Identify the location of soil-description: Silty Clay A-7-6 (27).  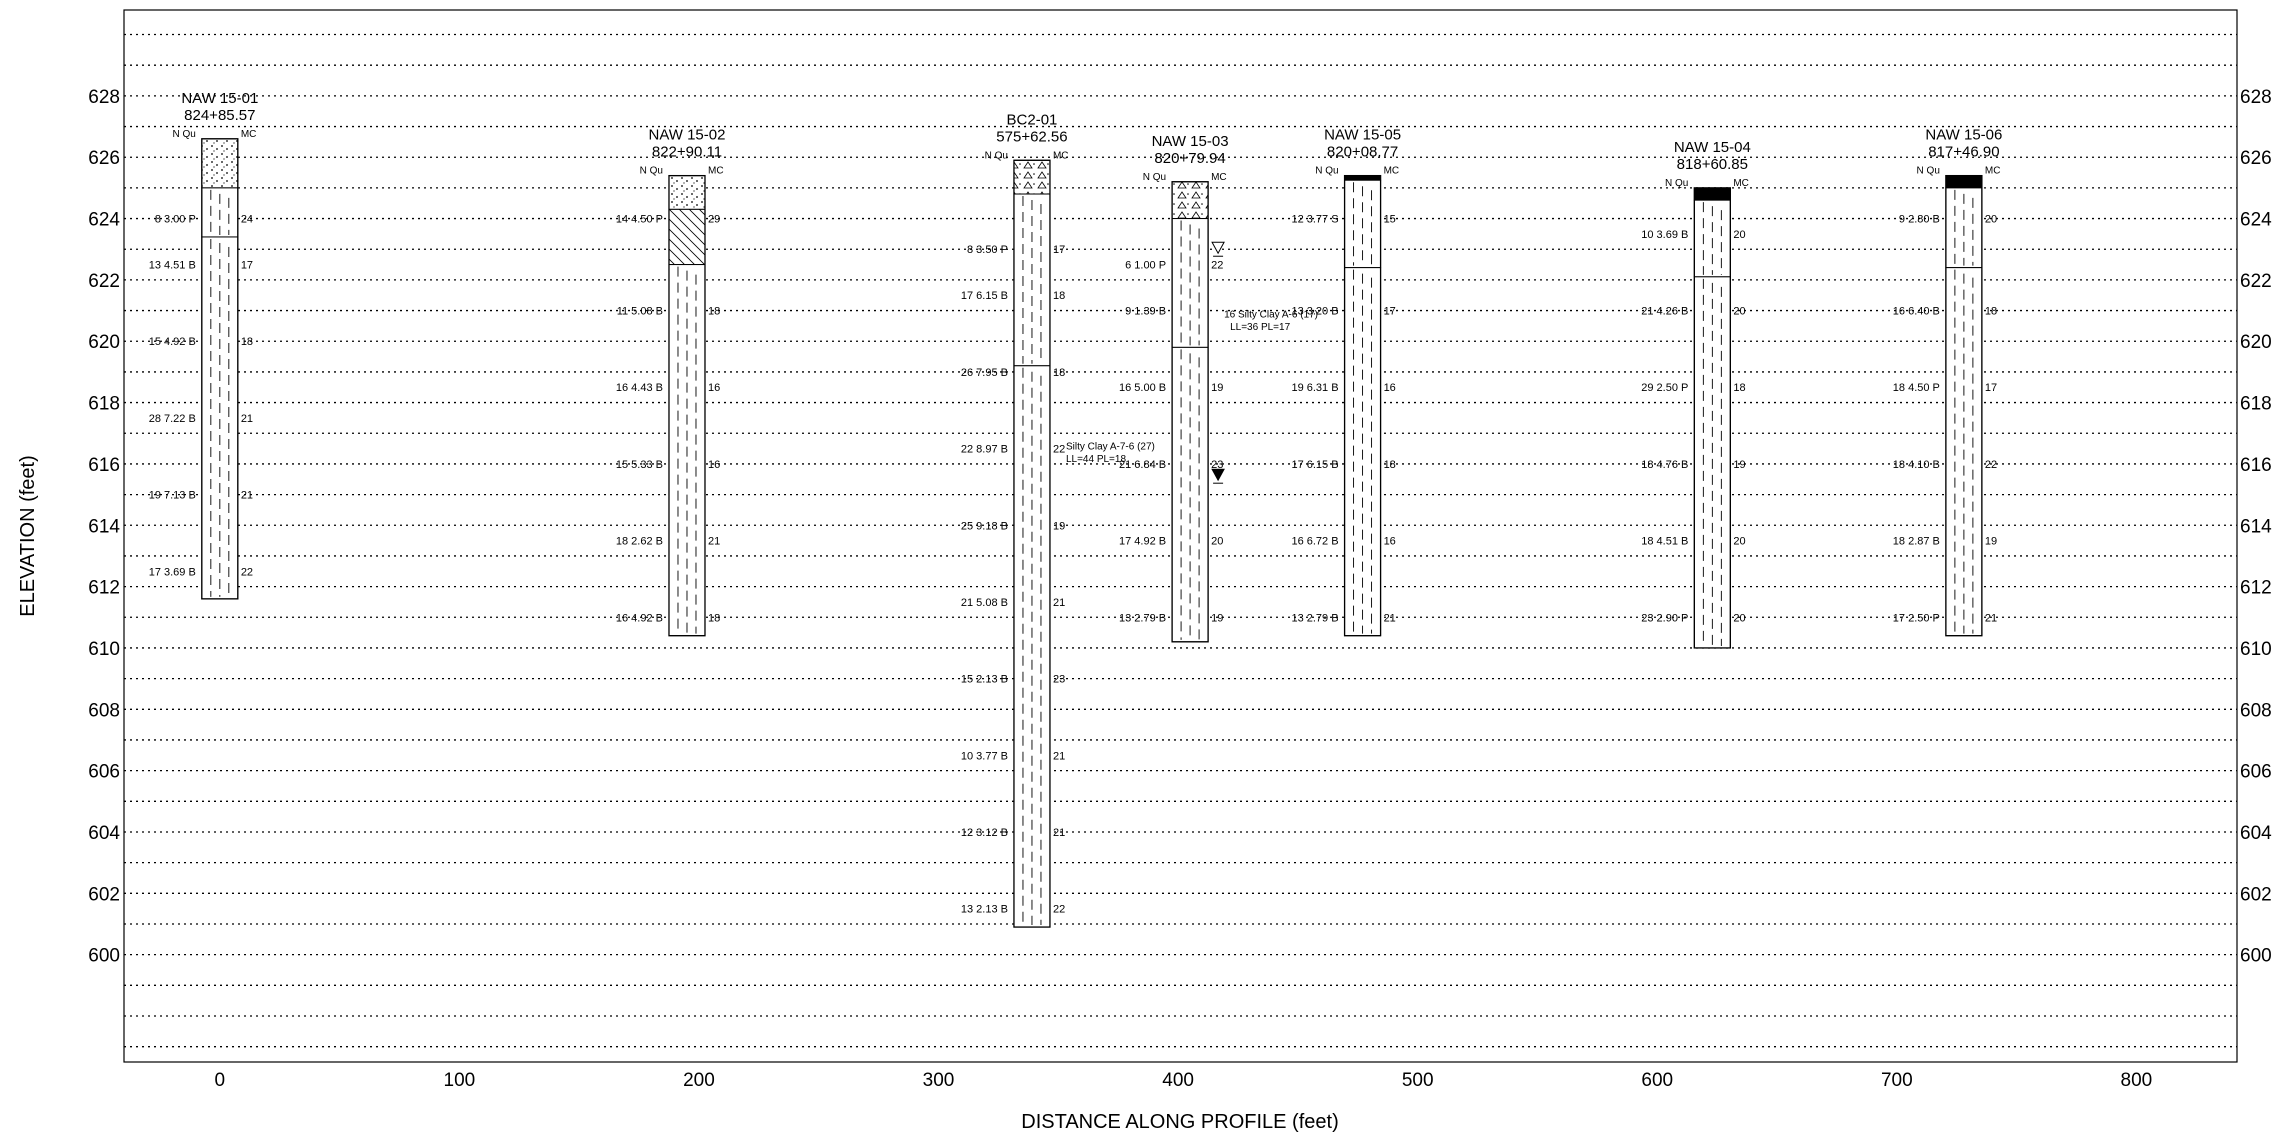
(1110, 447).